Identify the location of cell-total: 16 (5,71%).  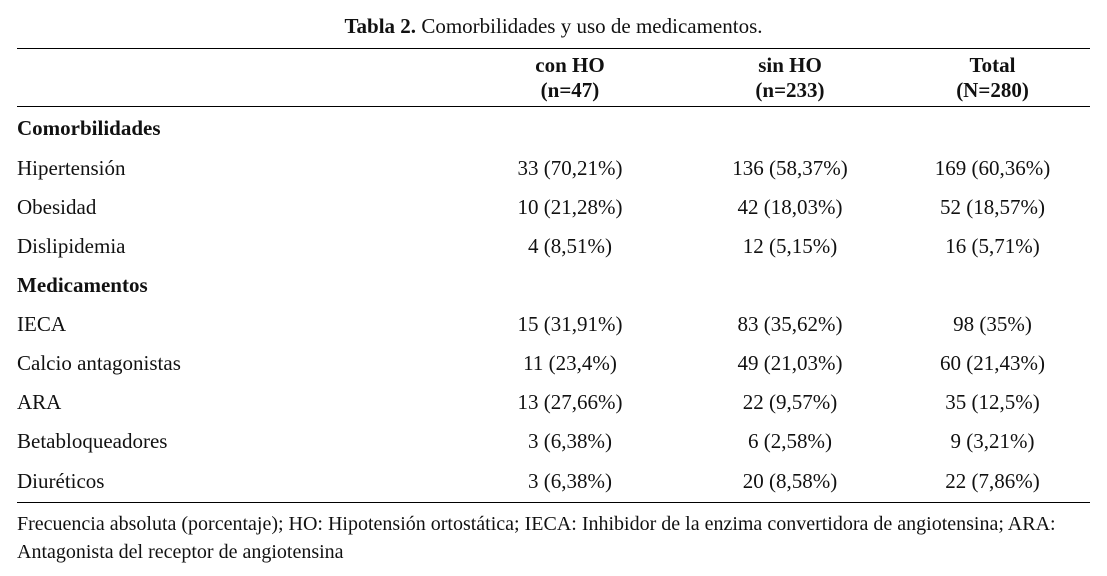
(992, 246).